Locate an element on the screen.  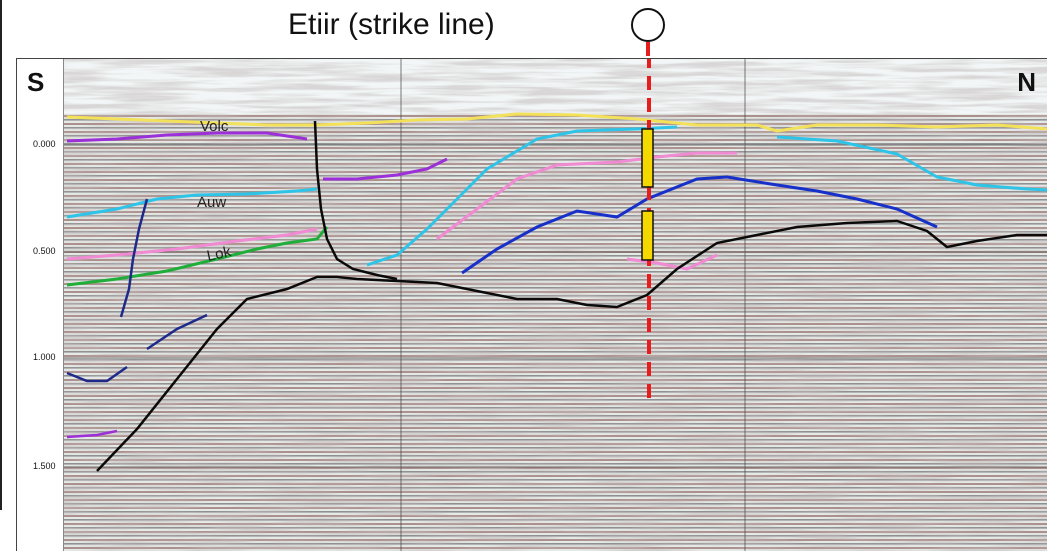
well-interval-upper is located at coordinates (647, 158).